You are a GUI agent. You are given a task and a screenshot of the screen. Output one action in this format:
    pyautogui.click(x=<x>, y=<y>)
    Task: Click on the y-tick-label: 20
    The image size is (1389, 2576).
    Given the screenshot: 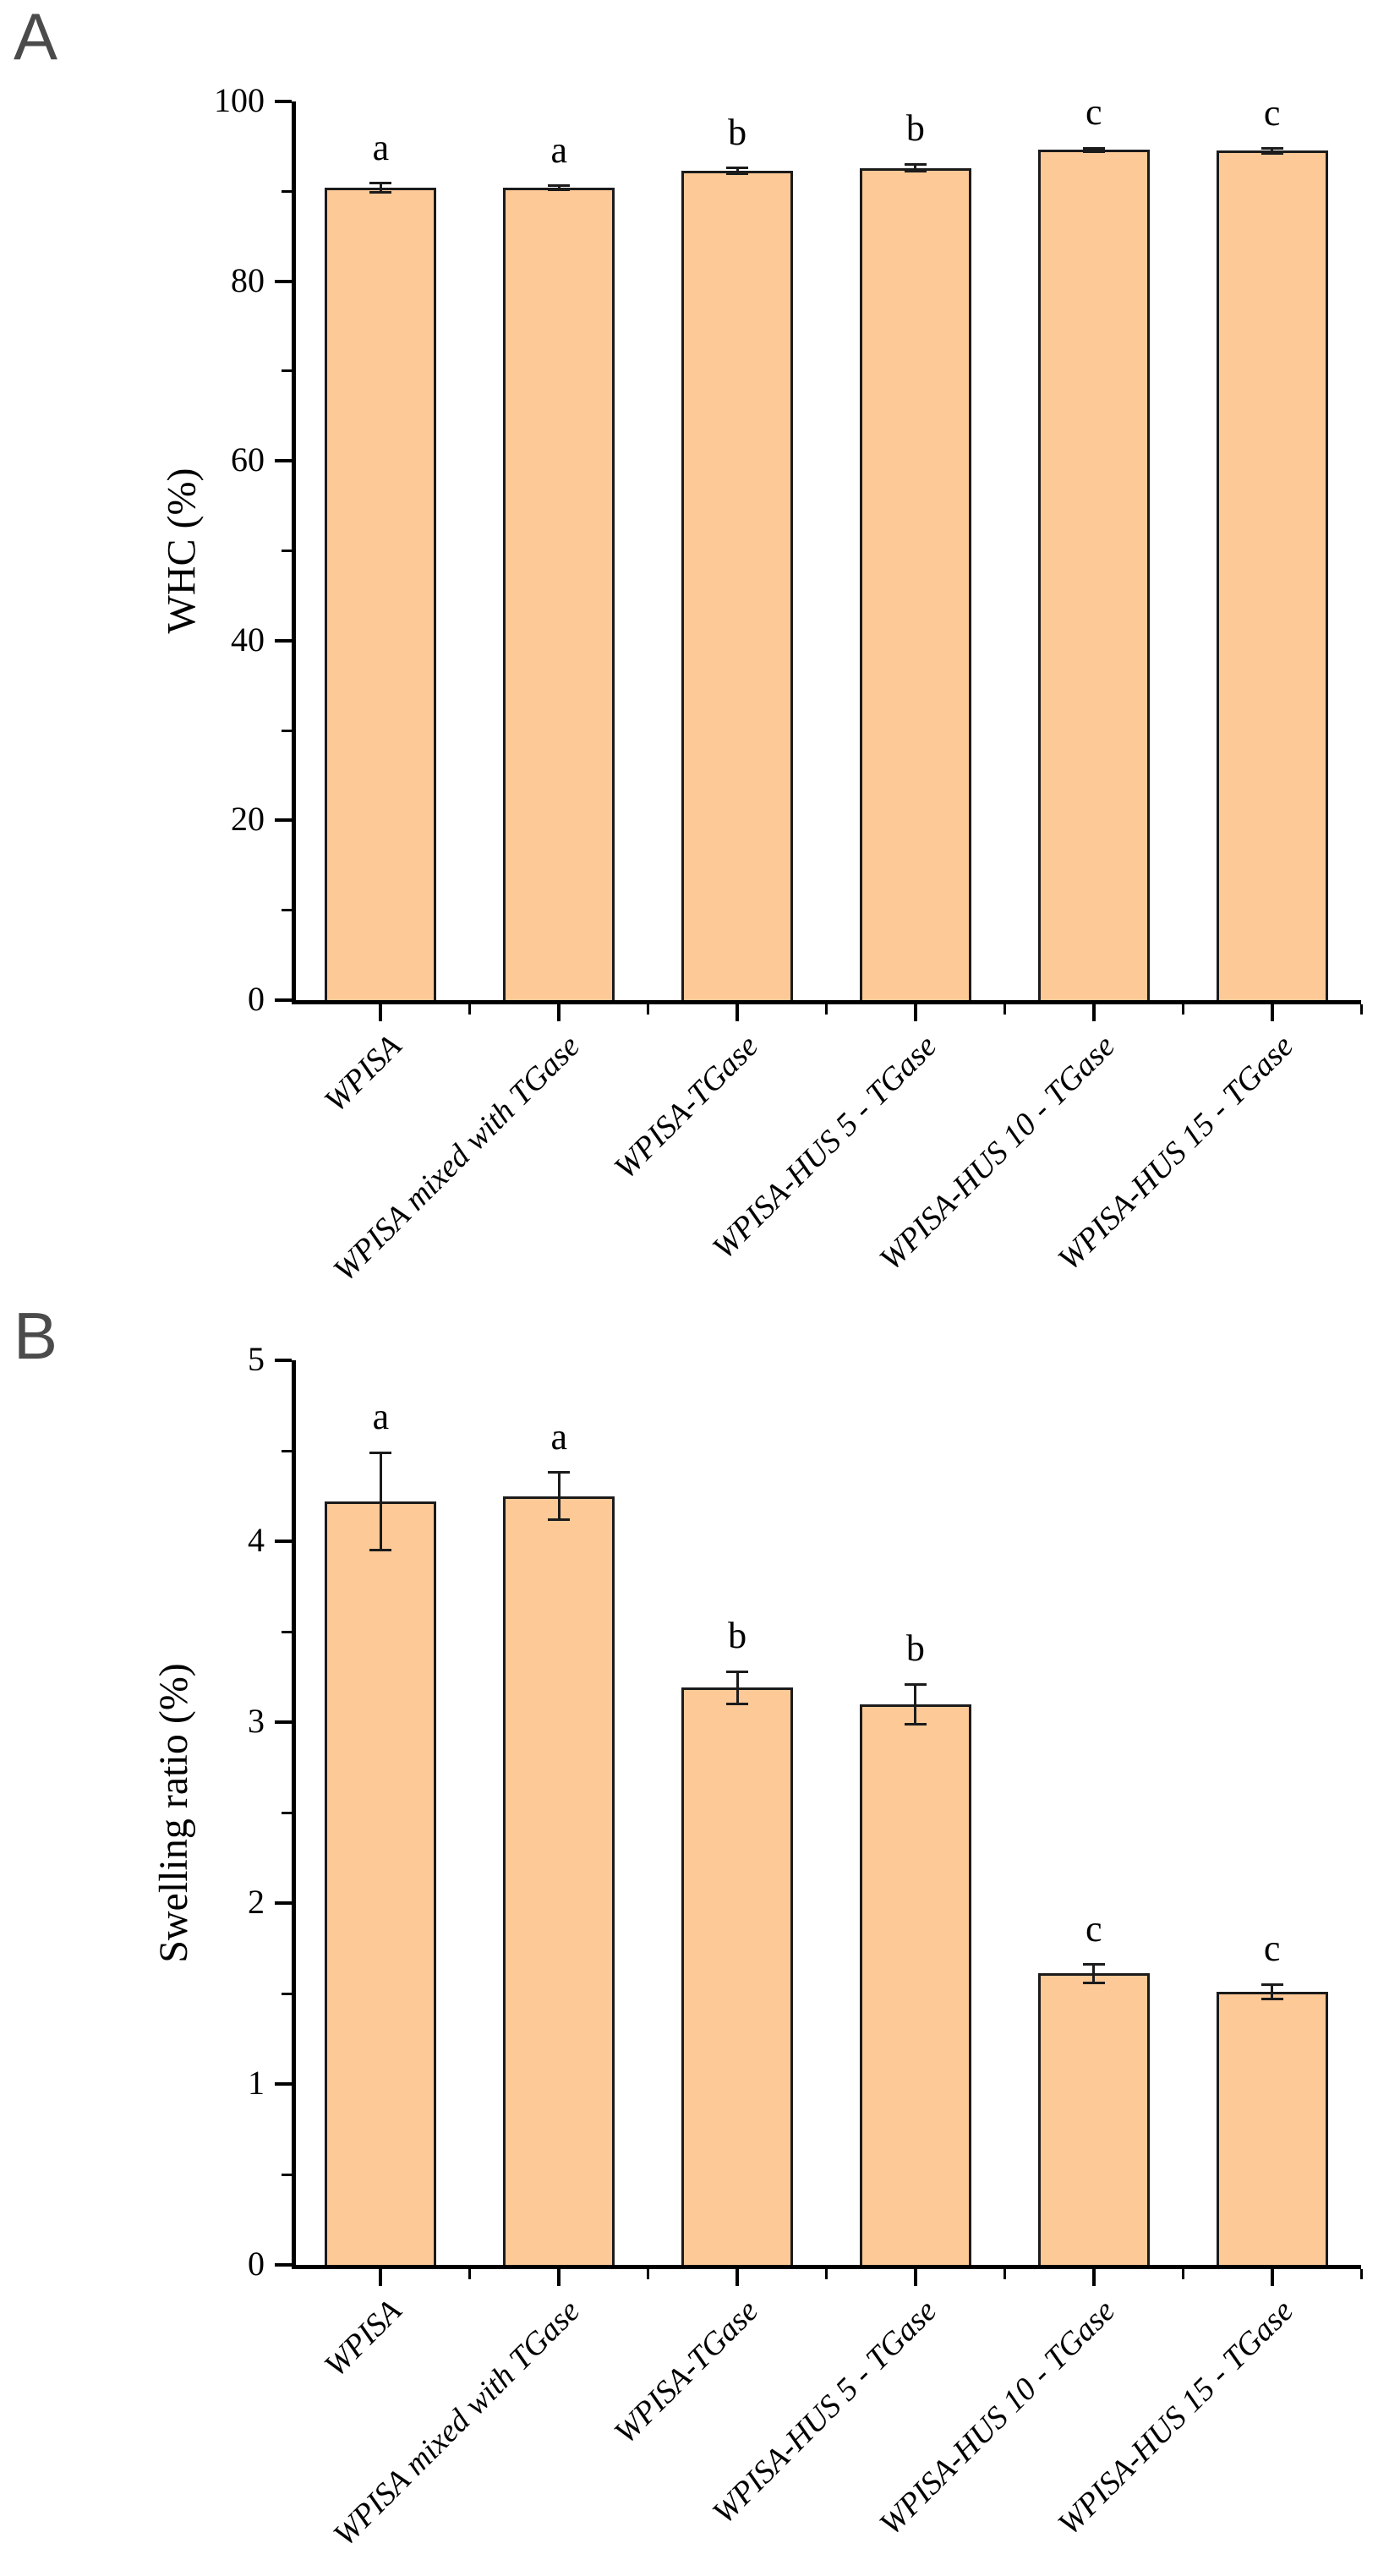 What is the action you would take?
    pyautogui.click(x=248, y=819)
    